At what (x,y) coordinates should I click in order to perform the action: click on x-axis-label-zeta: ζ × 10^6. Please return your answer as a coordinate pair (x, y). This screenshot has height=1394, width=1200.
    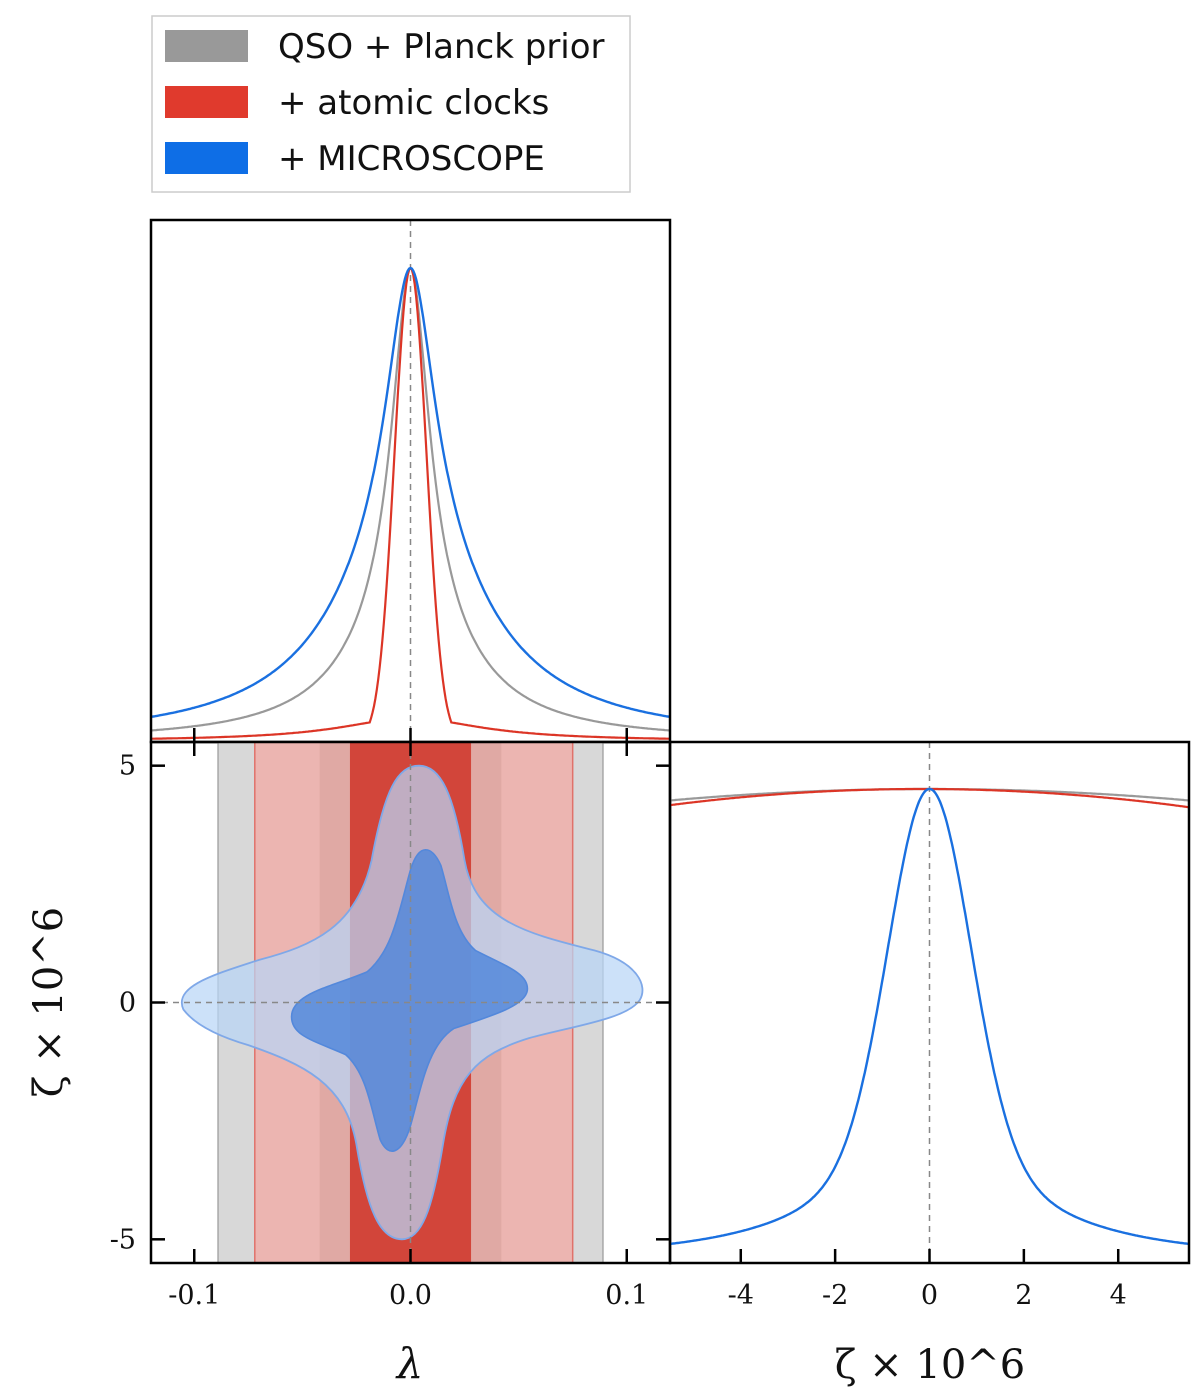
    Looking at the image, I should click on (930, 1365).